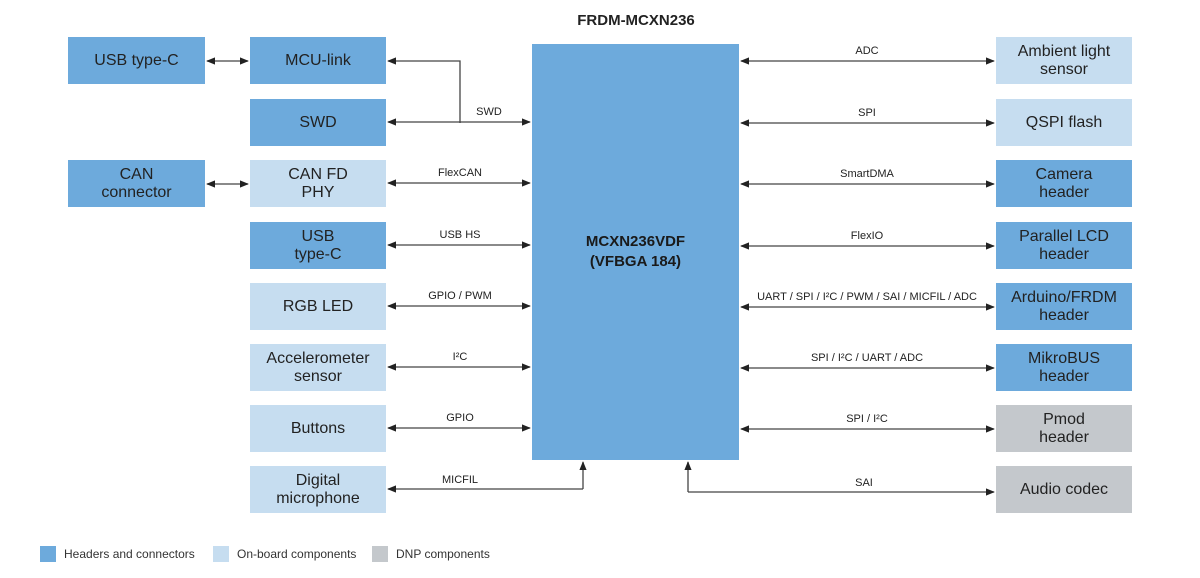  Describe the element at coordinates (636, 20) in the screenshot. I see `diagram-title: FRDM-MCXN236` at that location.